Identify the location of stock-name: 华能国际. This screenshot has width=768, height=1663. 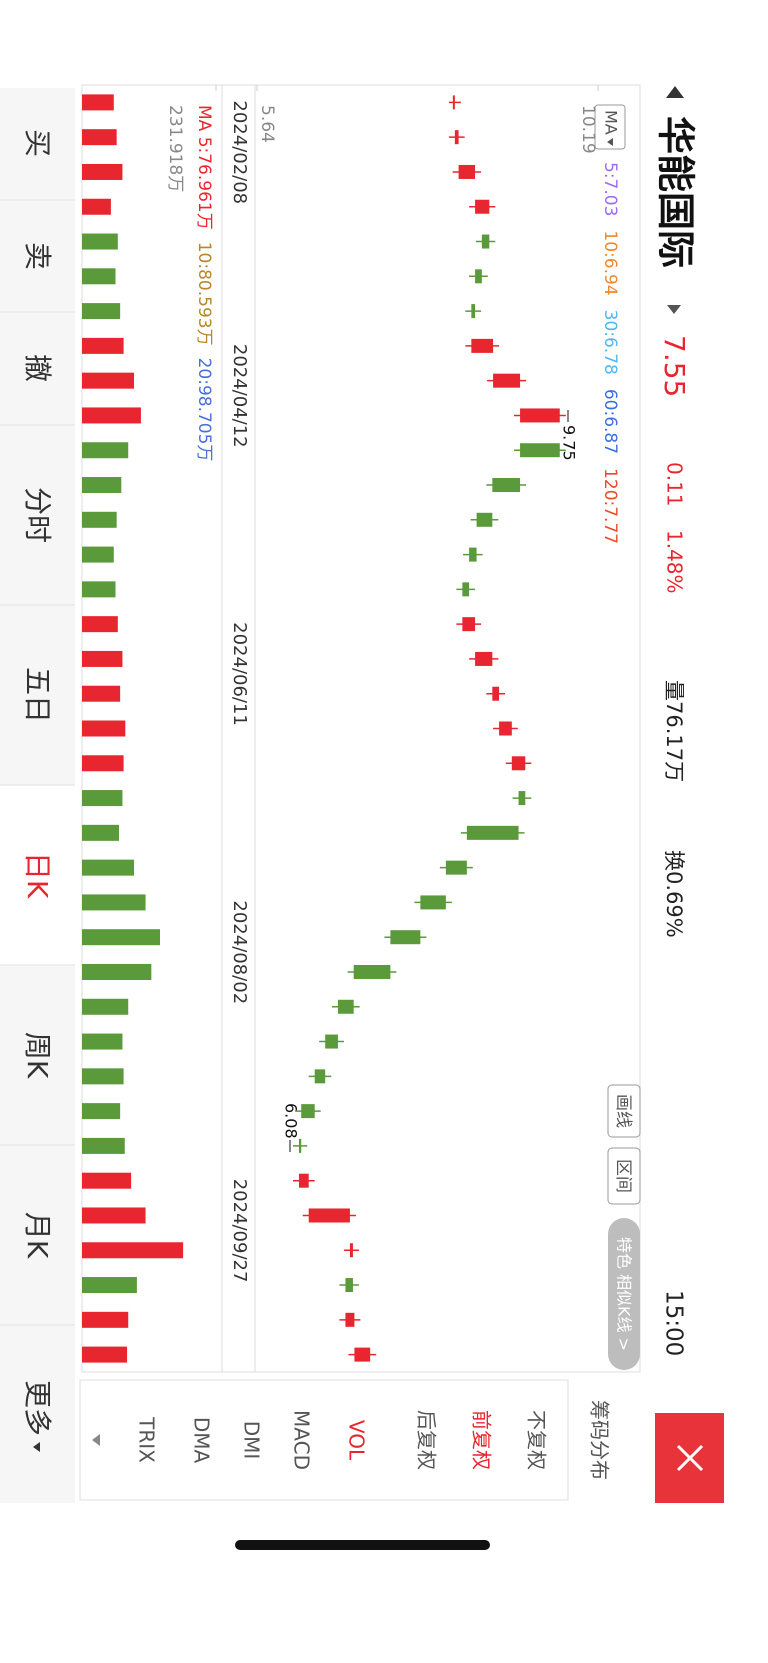
(676, 192).